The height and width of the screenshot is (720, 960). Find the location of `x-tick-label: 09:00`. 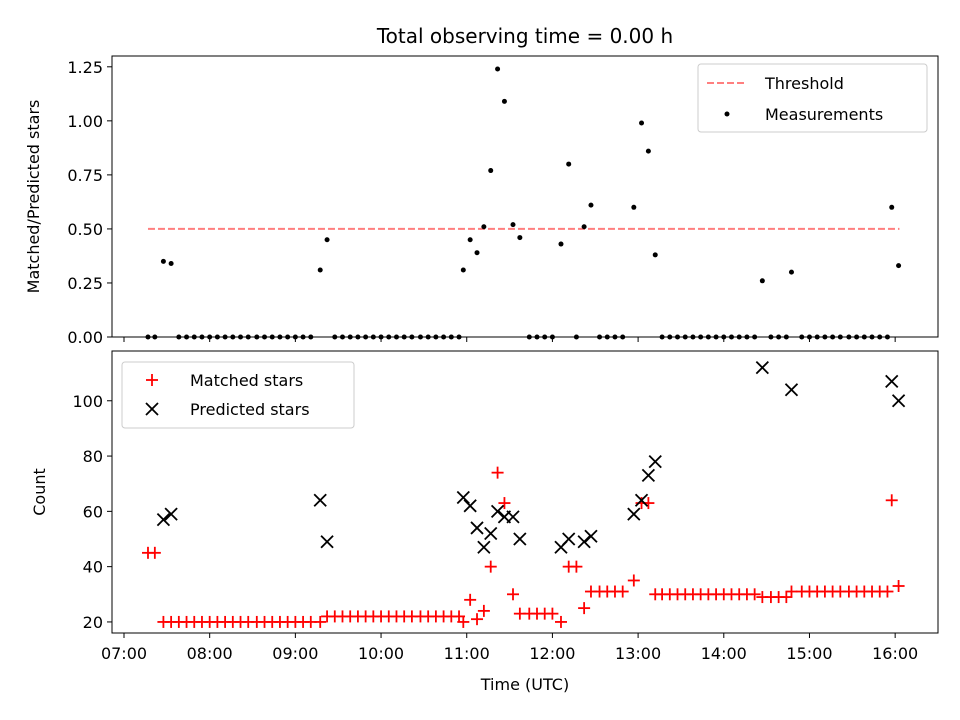

x-tick-label: 09:00 is located at coordinates (295, 653).